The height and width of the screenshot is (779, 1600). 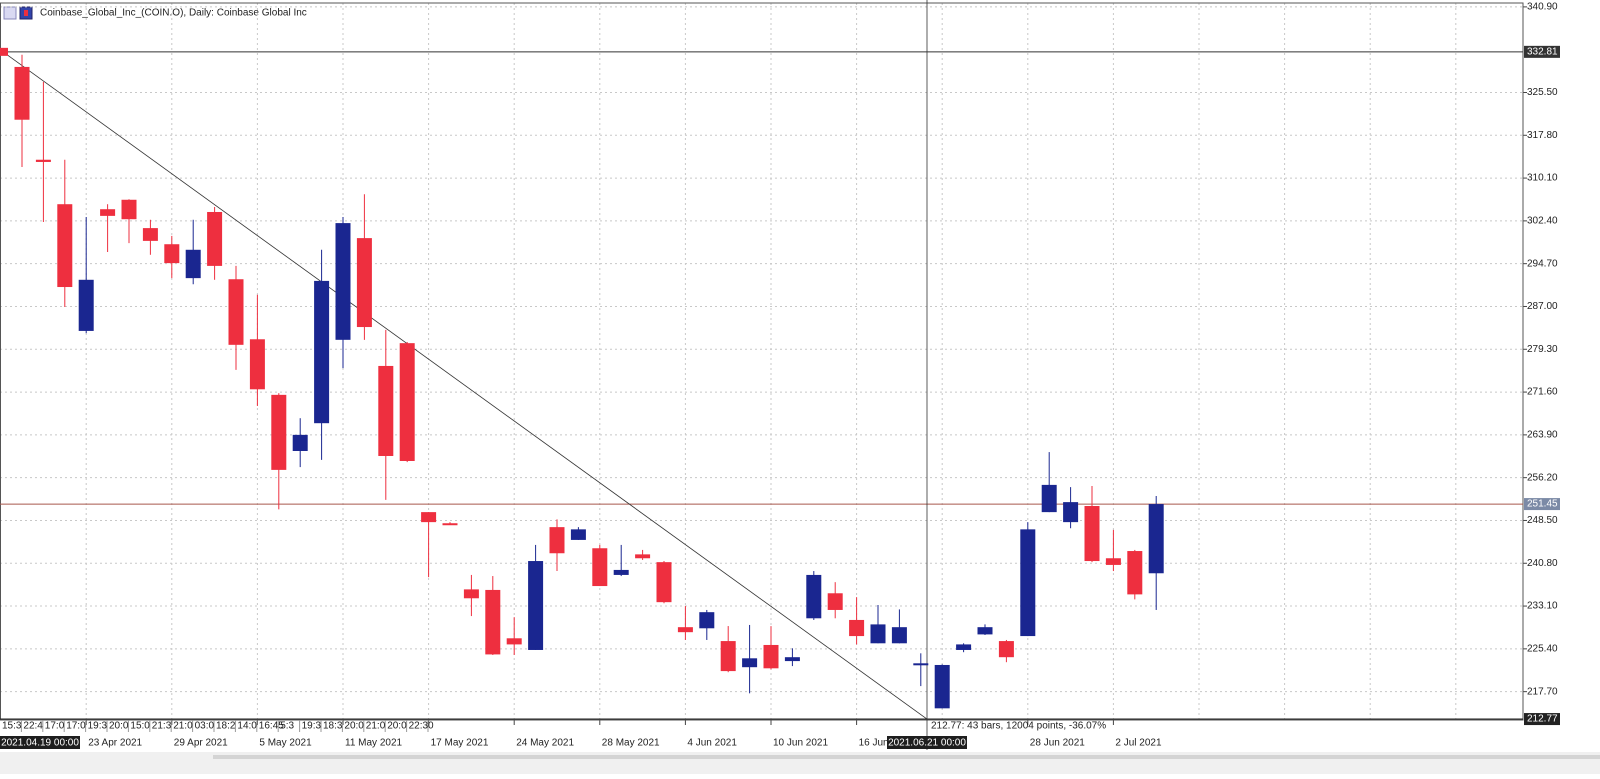 What do you see at coordinates (374, 743) in the screenshot?
I see `x-tick-label: 11 May 2021` at bounding box center [374, 743].